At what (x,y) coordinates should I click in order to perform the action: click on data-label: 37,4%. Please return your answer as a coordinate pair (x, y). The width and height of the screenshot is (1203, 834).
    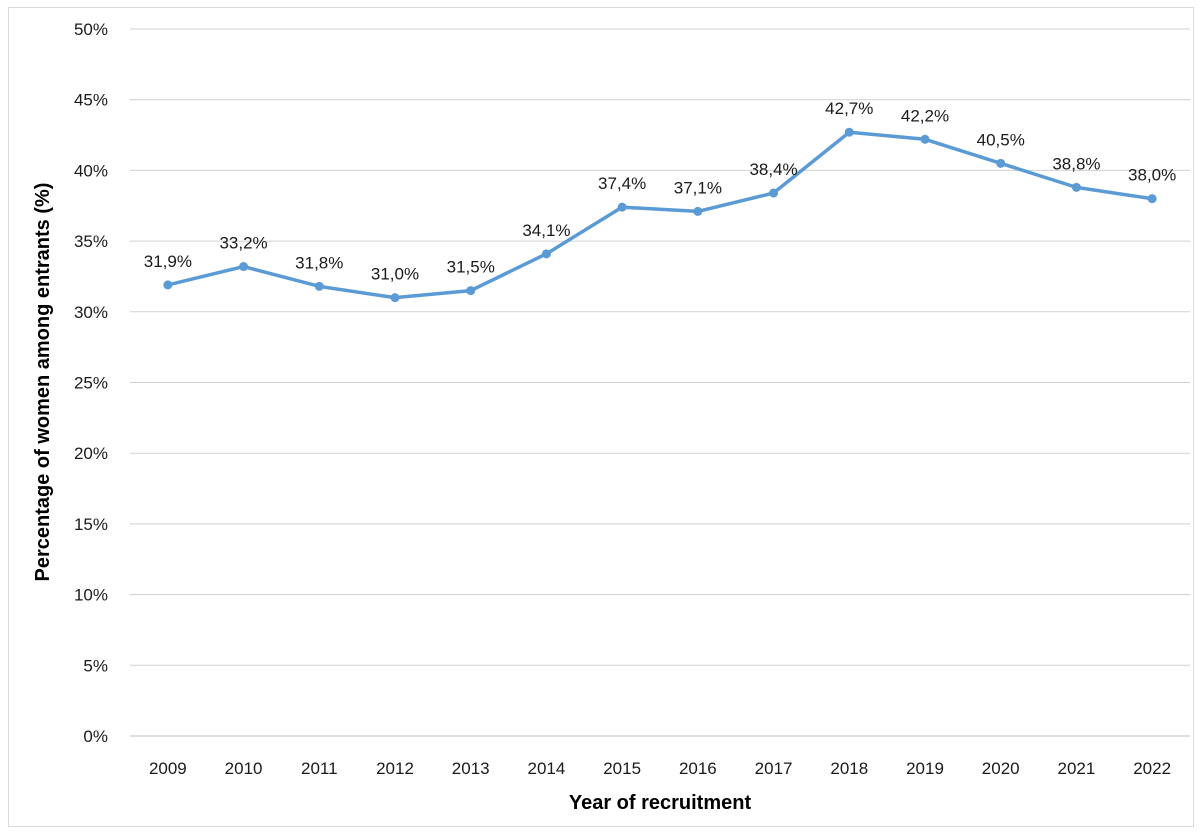
    Looking at the image, I should click on (622, 183).